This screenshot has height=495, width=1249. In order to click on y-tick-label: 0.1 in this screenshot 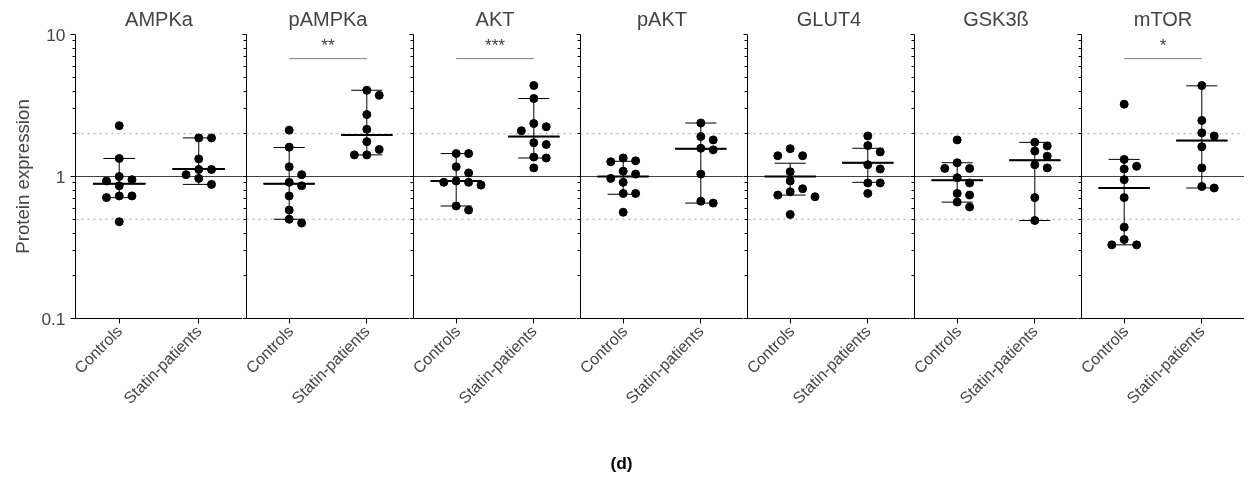, I will do `click(53, 318)`.